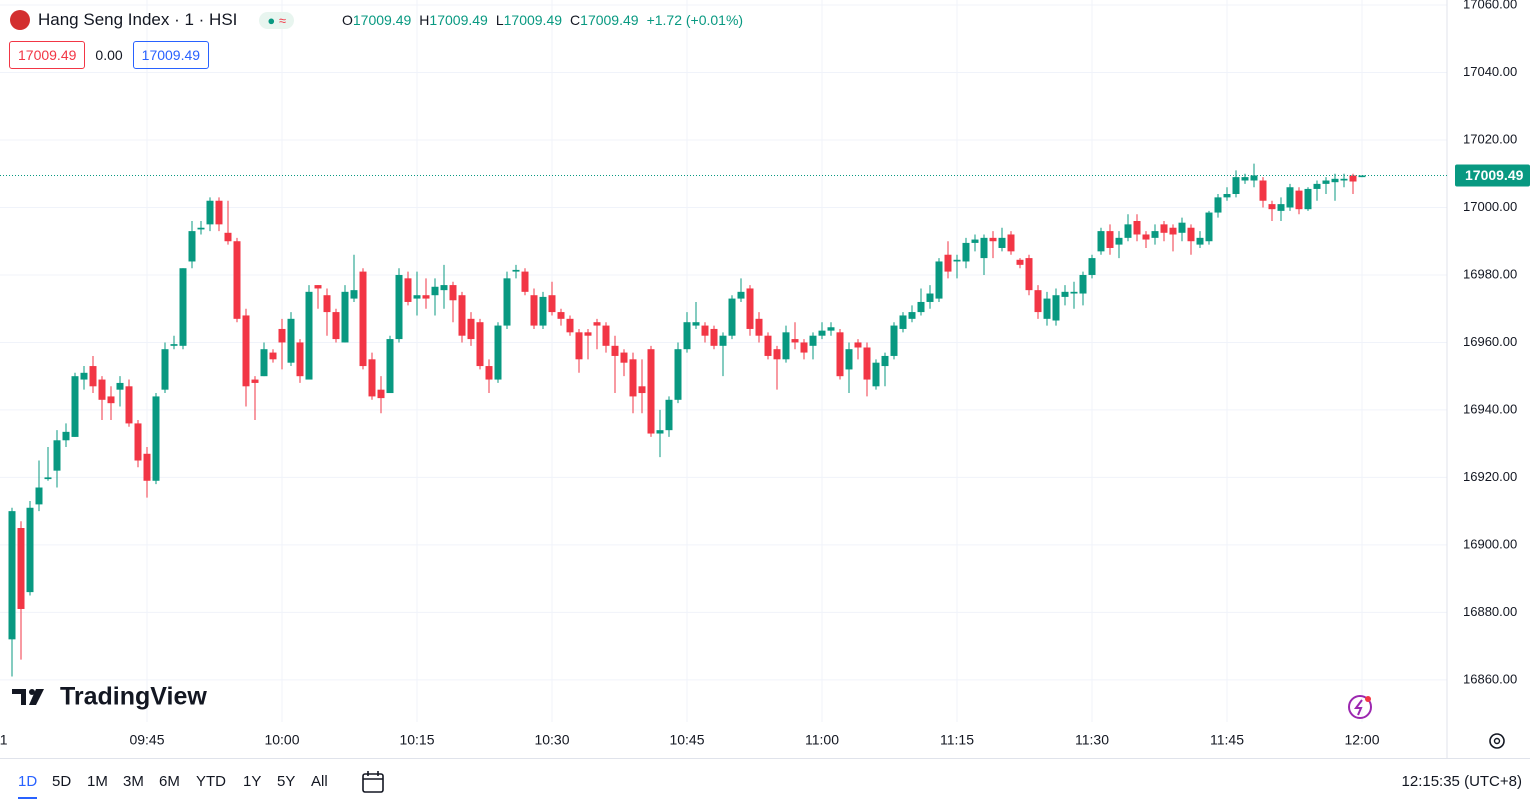 The height and width of the screenshot is (803, 1530). What do you see at coordinates (1461, 781) in the screenshot?
I see `clock: 12:15:35 (UTC+8)` at bounding box center [1461, 781].